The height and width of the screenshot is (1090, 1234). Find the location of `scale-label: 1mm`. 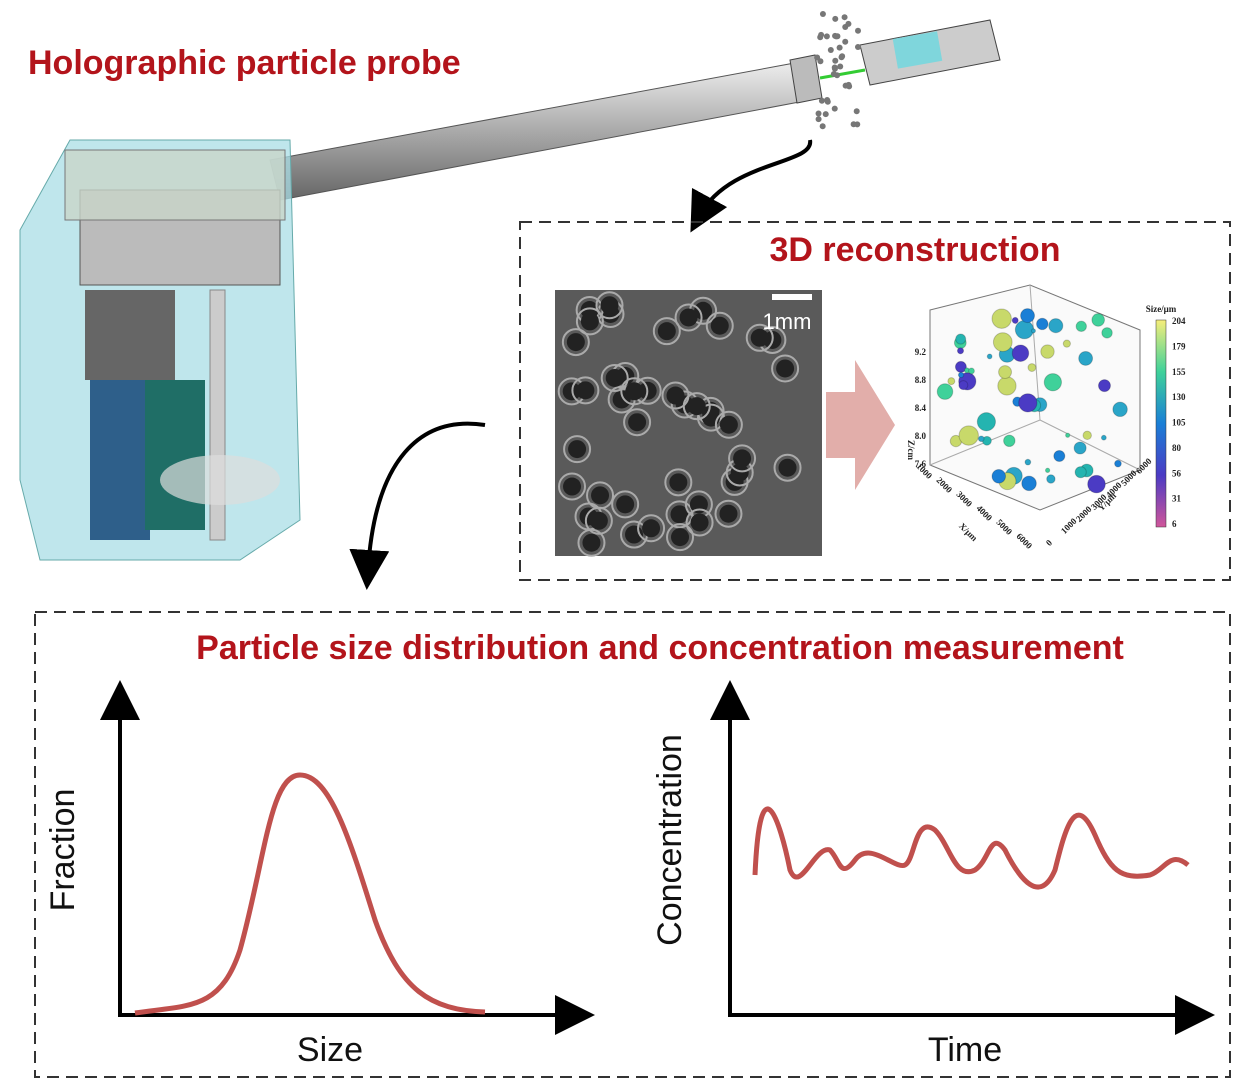

scale-label: 1mm is located at coordinates (787, 321).